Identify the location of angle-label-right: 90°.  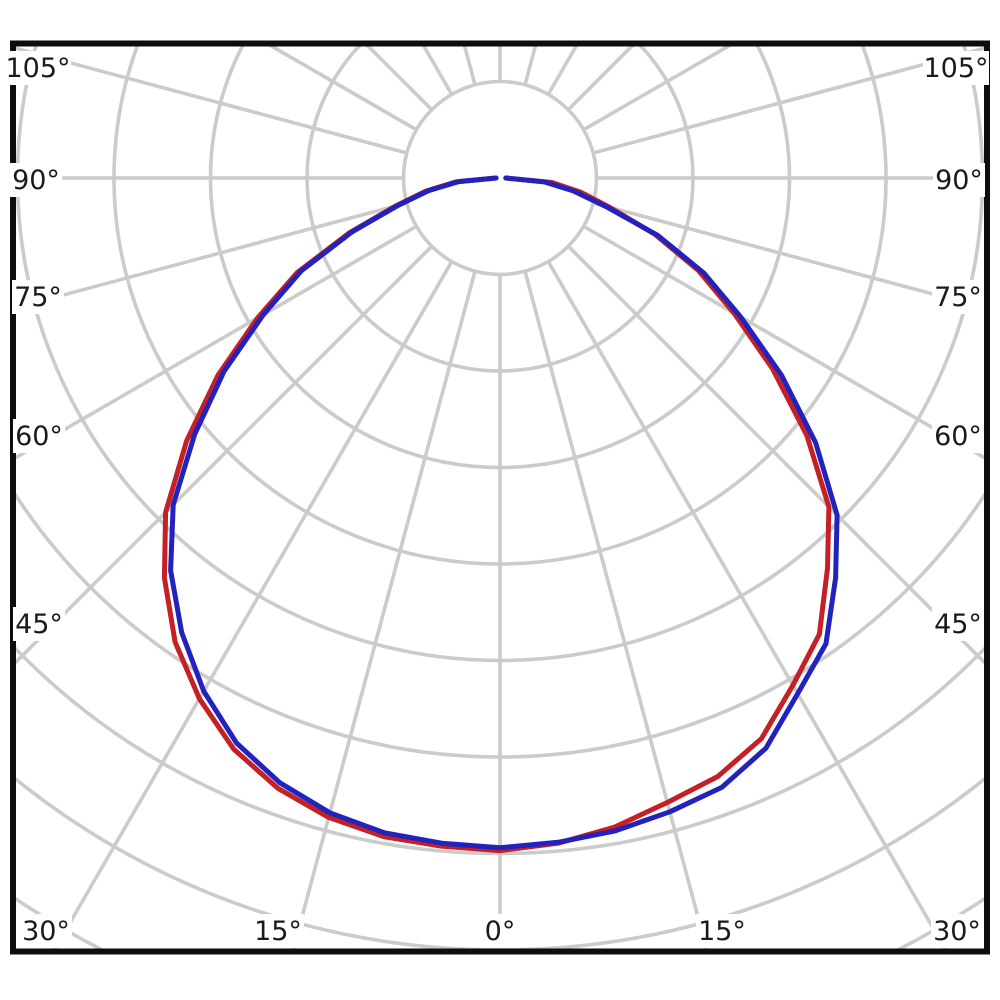
(959, 180).